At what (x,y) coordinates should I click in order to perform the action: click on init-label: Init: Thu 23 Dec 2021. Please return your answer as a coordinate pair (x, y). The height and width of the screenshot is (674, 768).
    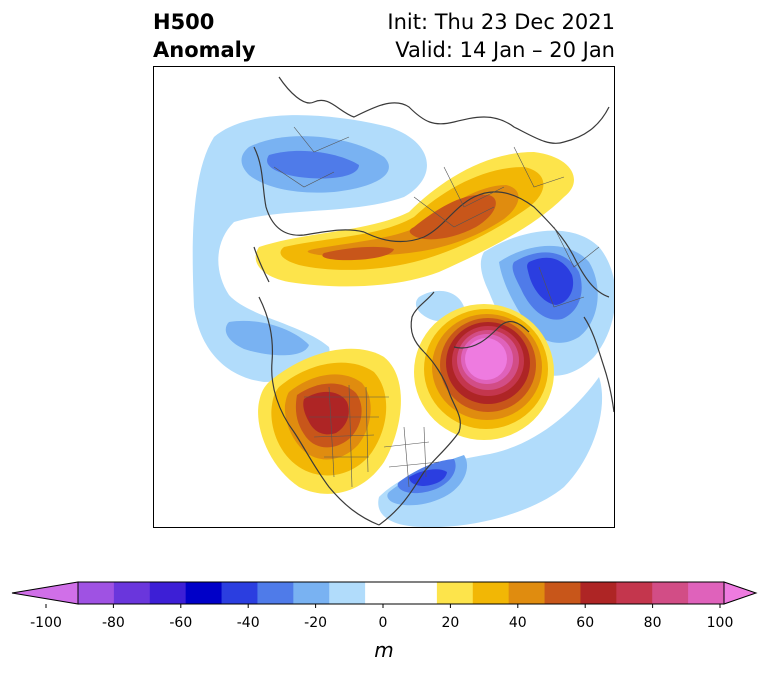
    Looking at the image, I should click on (501, 22).